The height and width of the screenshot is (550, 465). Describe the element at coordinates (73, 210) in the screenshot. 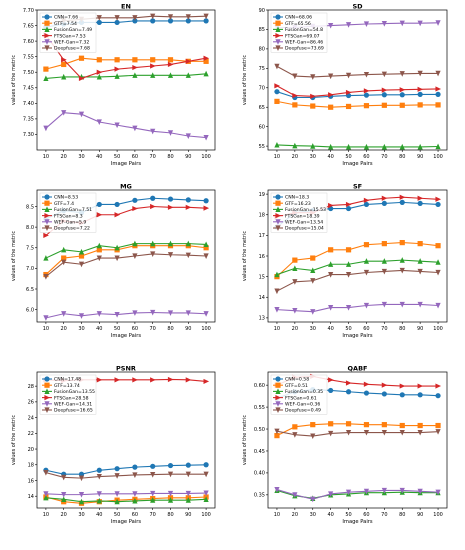

I see `legend-label: FusionGan=7.51` at that location.